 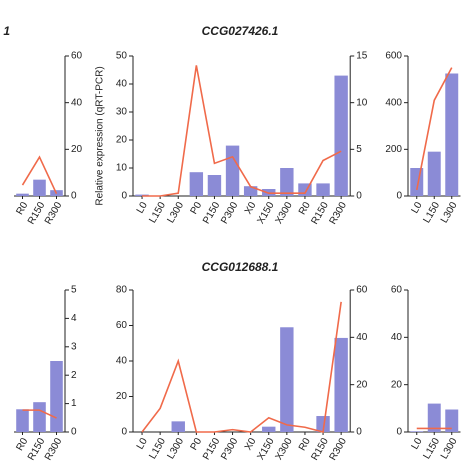 I want to click on y-tick-label: 80, so click(x=122, y=290).